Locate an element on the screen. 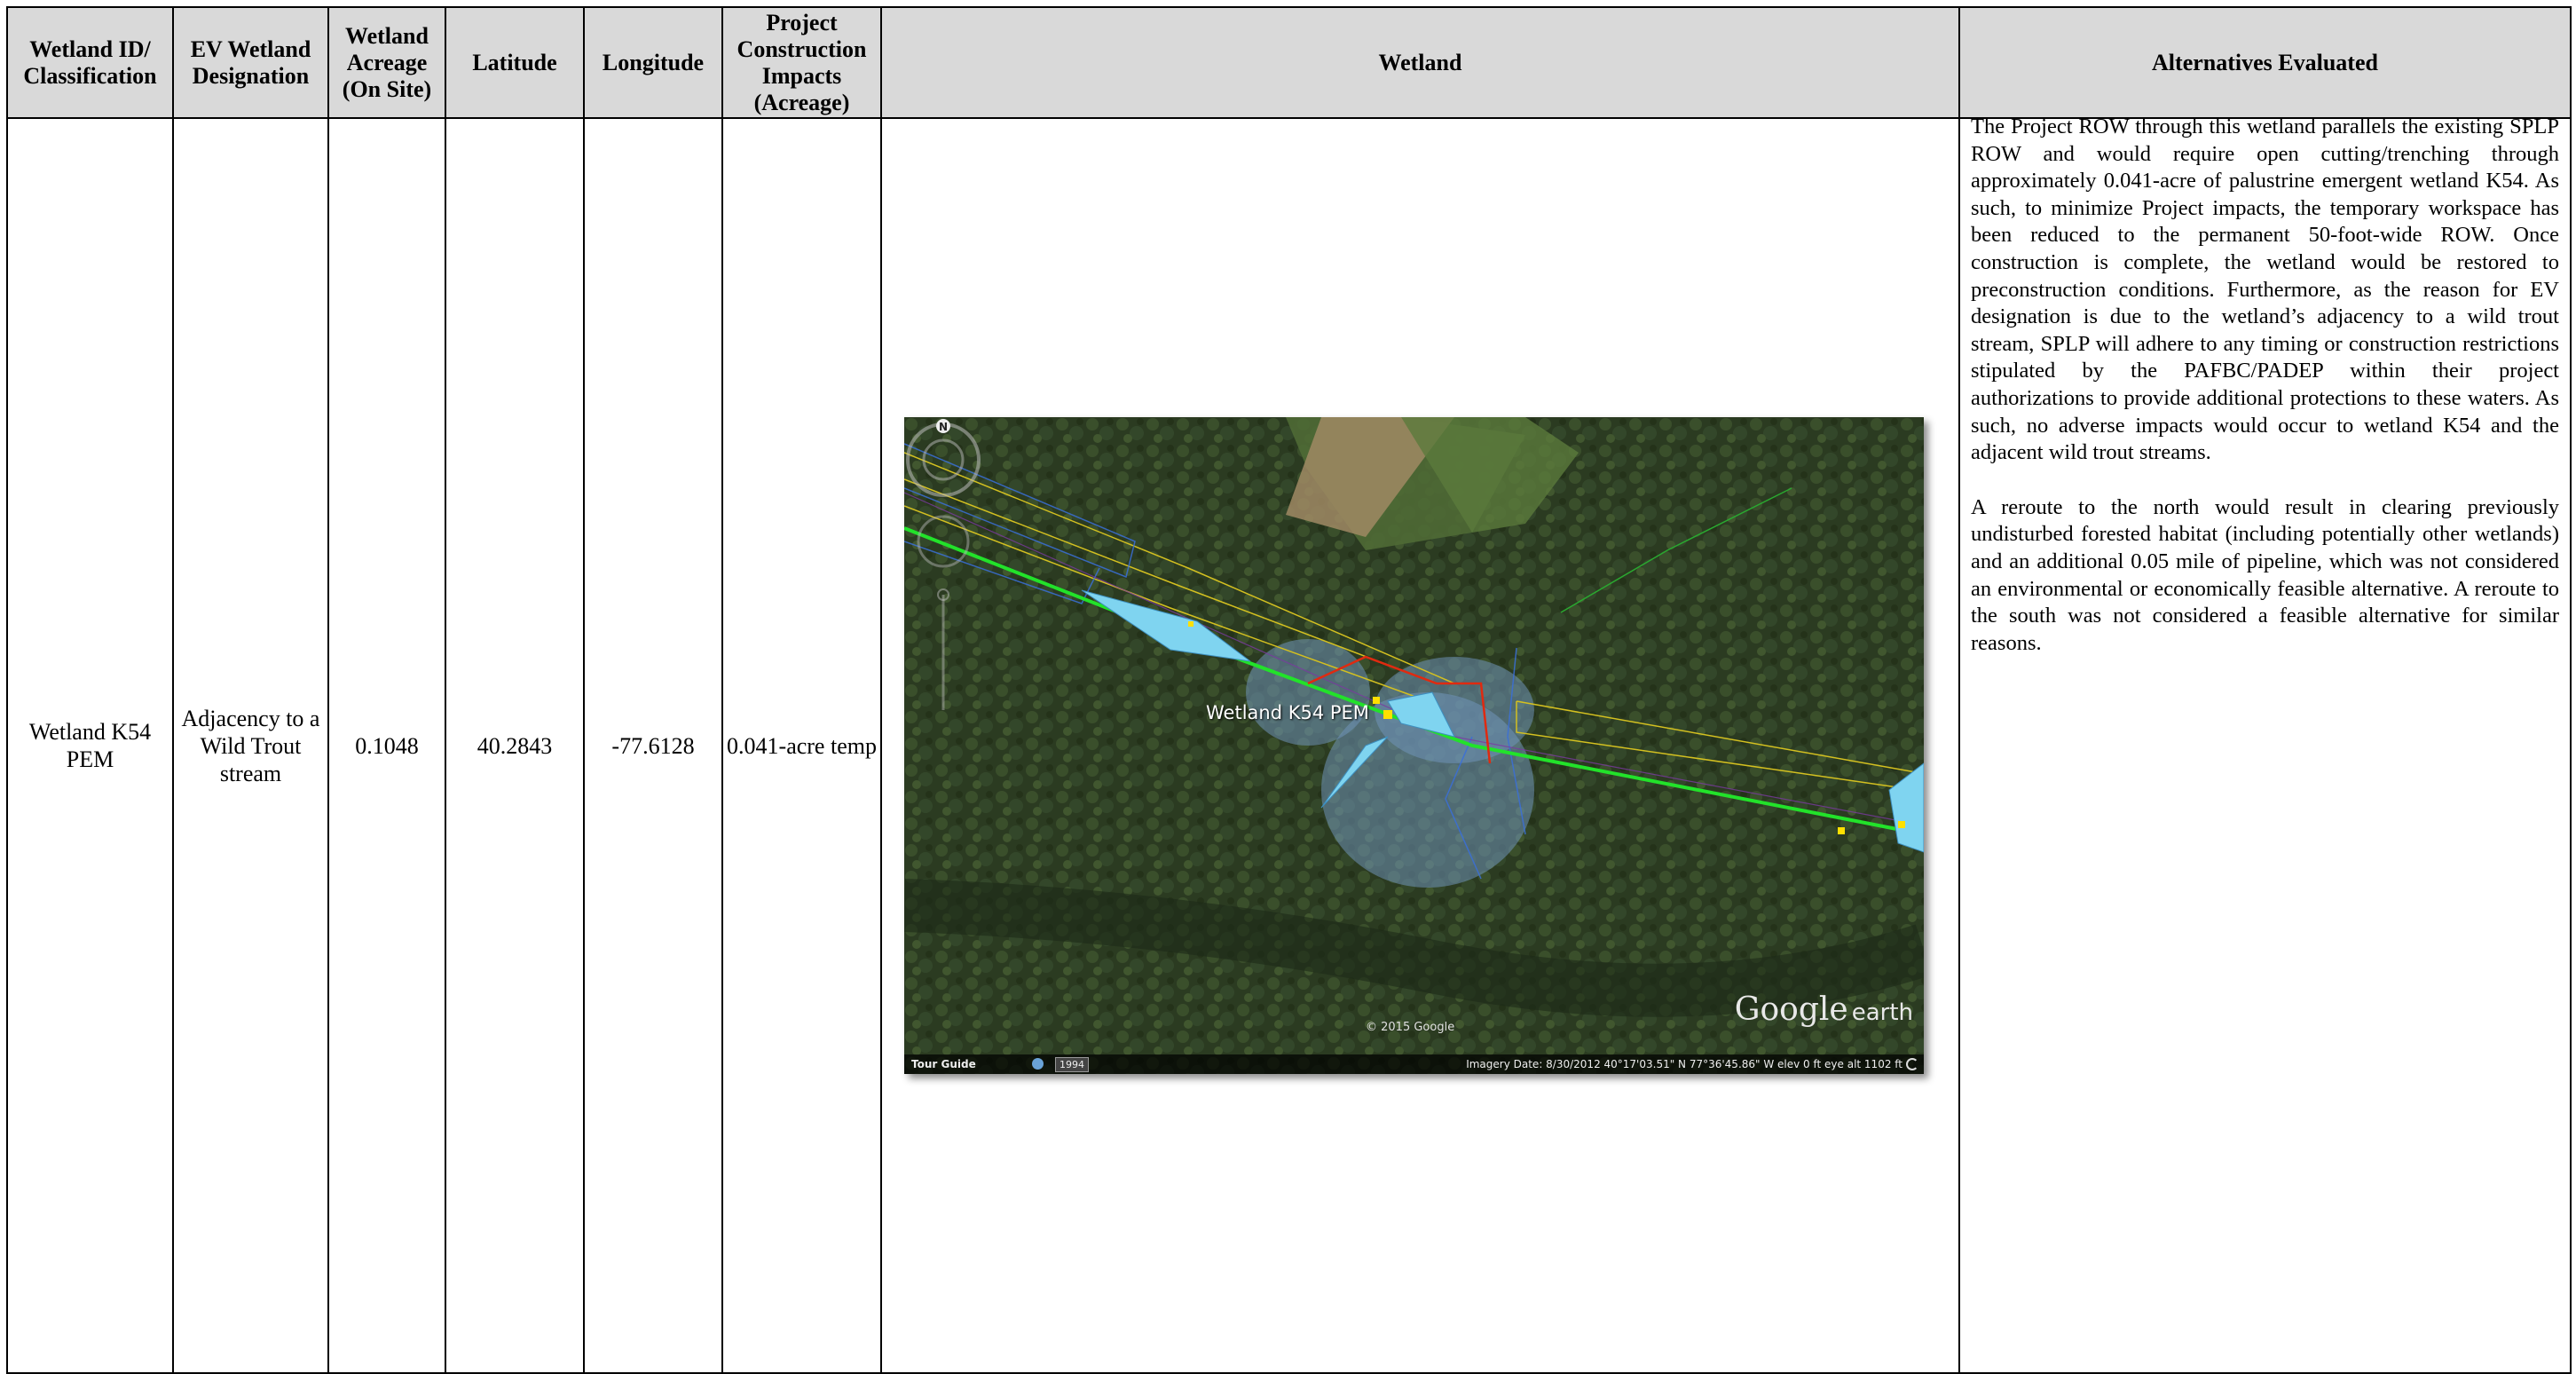 The width and height of the screenshot is (2576, 1374). cell-longitude: -77.6128 is located at coordinates (653, 745).